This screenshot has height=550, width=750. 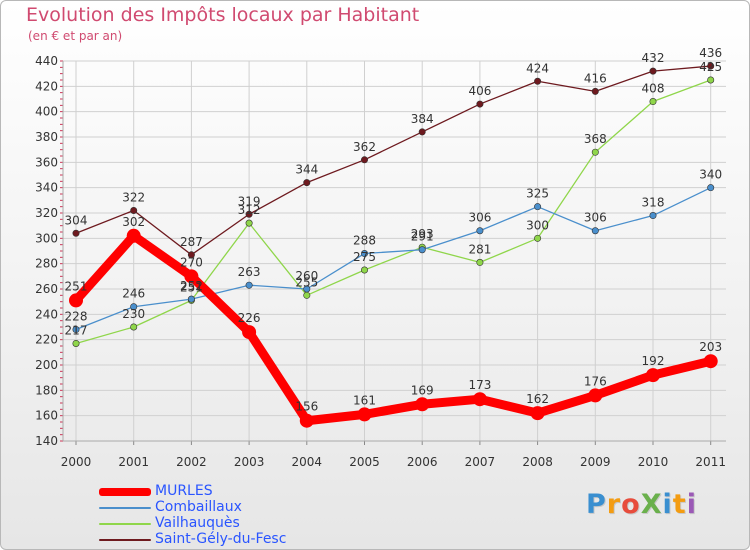 I want to click on data-label: 217, so click(x=76, y=330).